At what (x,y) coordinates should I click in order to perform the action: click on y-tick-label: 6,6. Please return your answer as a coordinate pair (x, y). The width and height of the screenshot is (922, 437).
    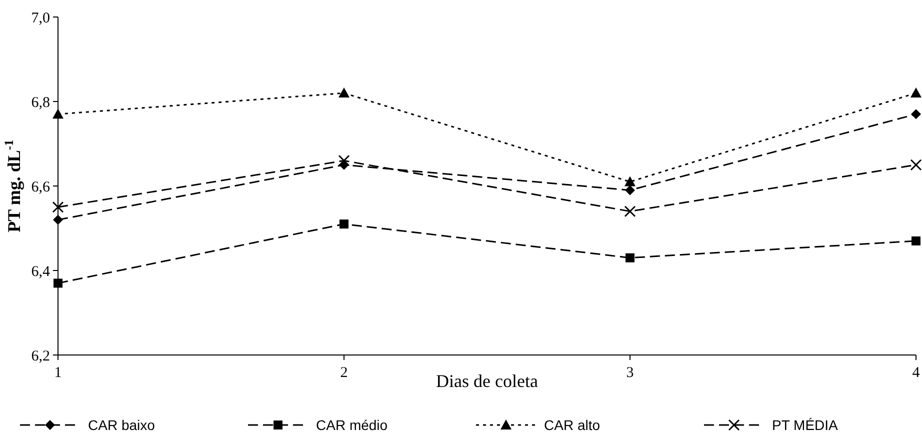
    Looking at the image, I should click on (40, 187).